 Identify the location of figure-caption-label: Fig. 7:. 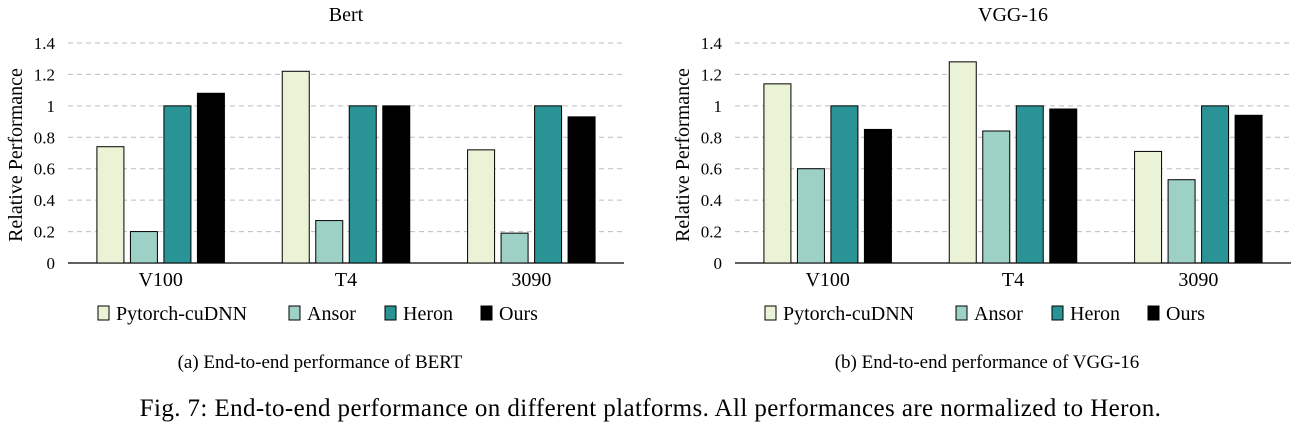
(173, 408).